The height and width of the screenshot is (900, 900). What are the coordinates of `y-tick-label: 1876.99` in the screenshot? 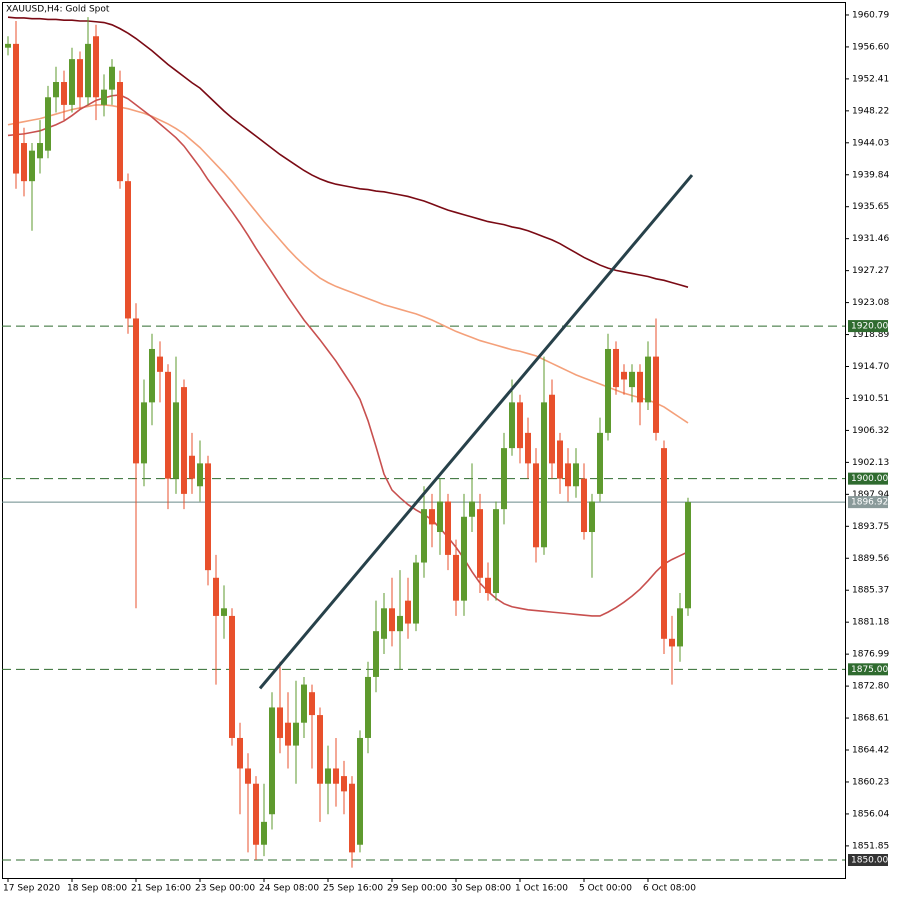 It's located at (870, 655).